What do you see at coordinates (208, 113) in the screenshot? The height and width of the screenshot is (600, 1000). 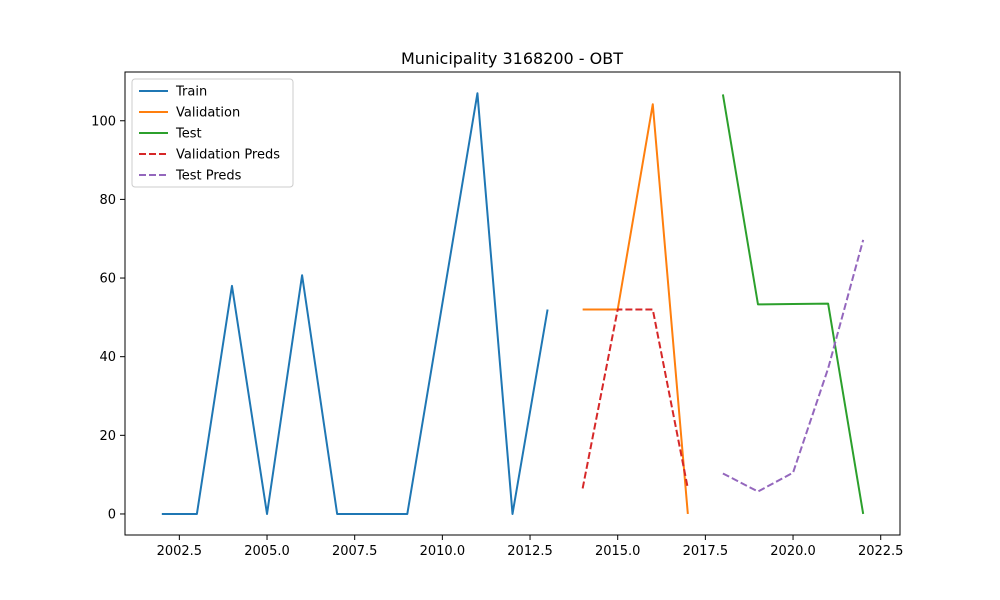 I see `legend-label: Validation` at bounding box center [208, 113].